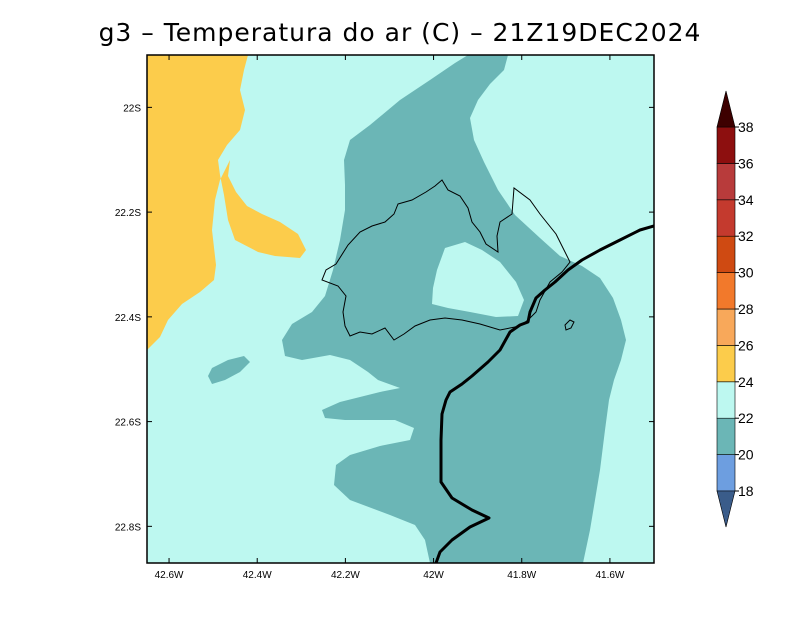 The height and width of the screenshot is (618, 800). Describe the element at coordinates (257, 575) in the screenshot. I see `x-tick-label: 42.4W` at that location.